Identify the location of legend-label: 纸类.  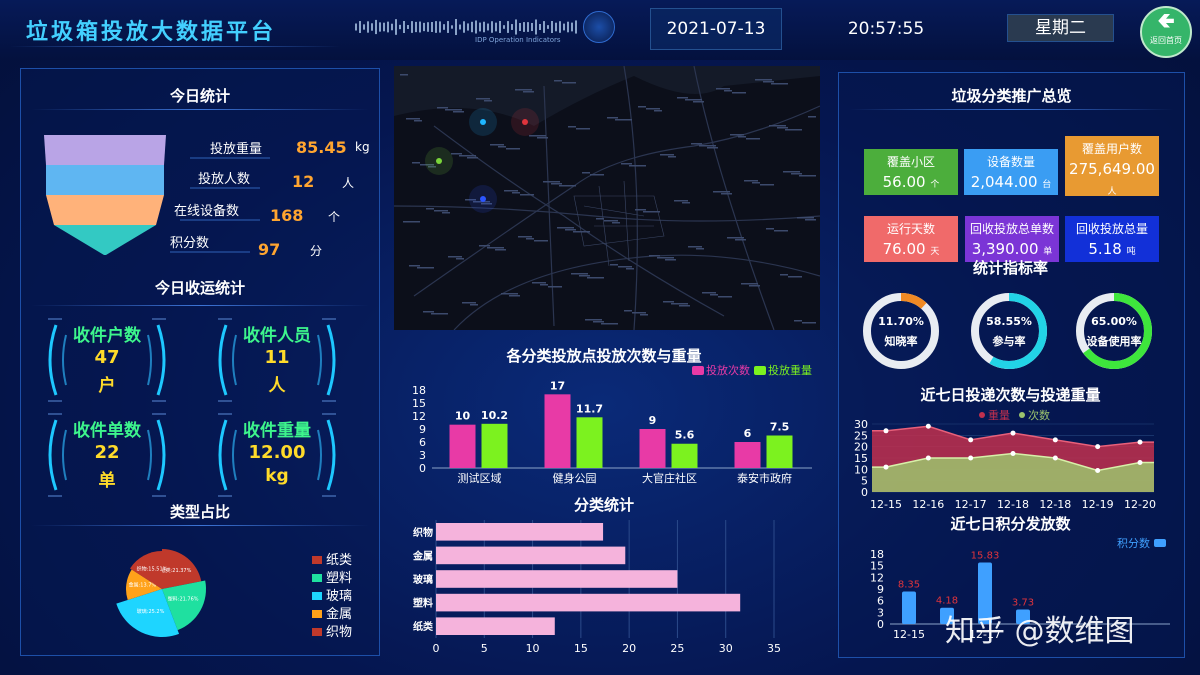
(339, 560).